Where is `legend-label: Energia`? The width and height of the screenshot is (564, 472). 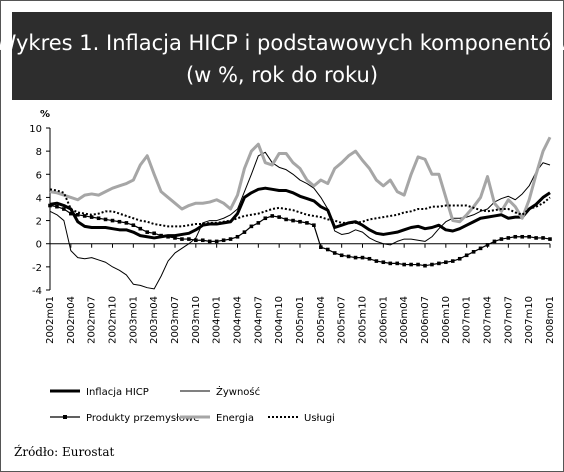
legend-label: Energia is located at coordinates (235, 418).